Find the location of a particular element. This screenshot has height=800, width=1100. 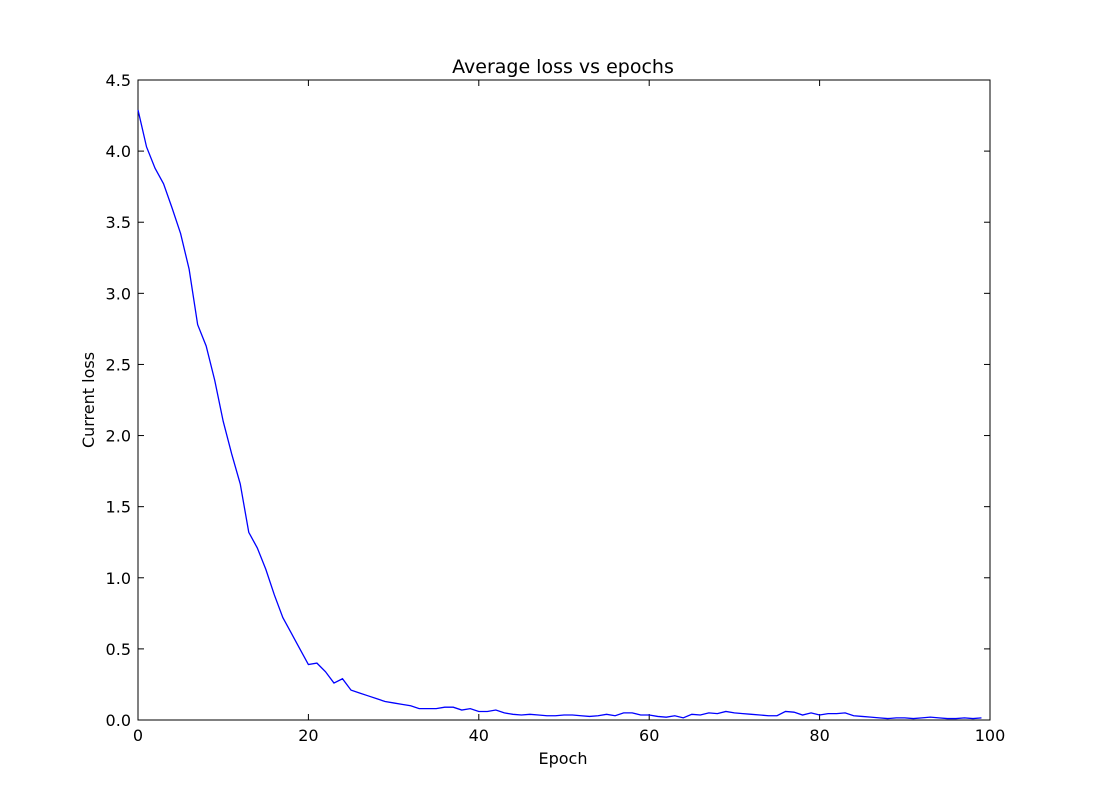

y-tick-label: 1.5 is located at coordinates (118, 507).